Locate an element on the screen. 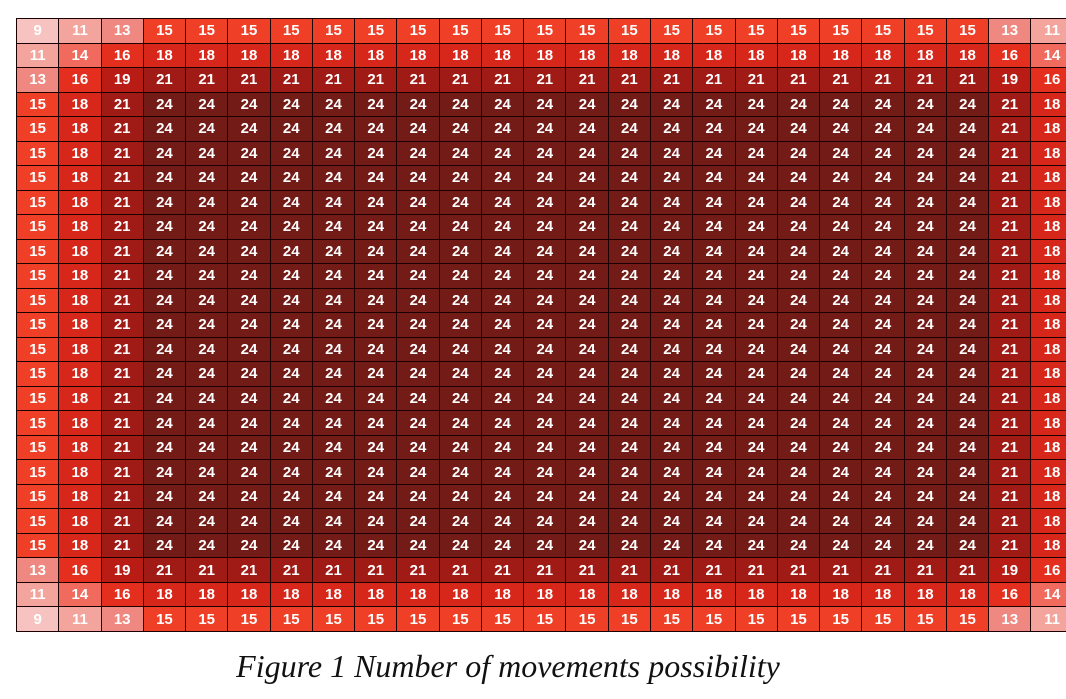  heatmap-cell: 19 is located at coordinates (122, 80).